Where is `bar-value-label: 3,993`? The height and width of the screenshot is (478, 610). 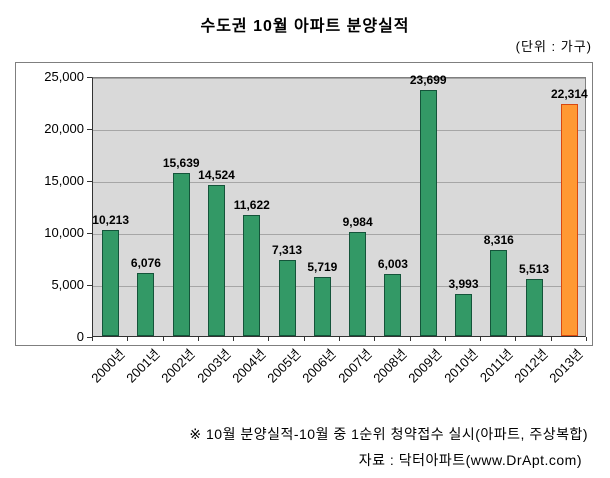 bar-value-label: 3,993 is located at coordinates (463, 284).